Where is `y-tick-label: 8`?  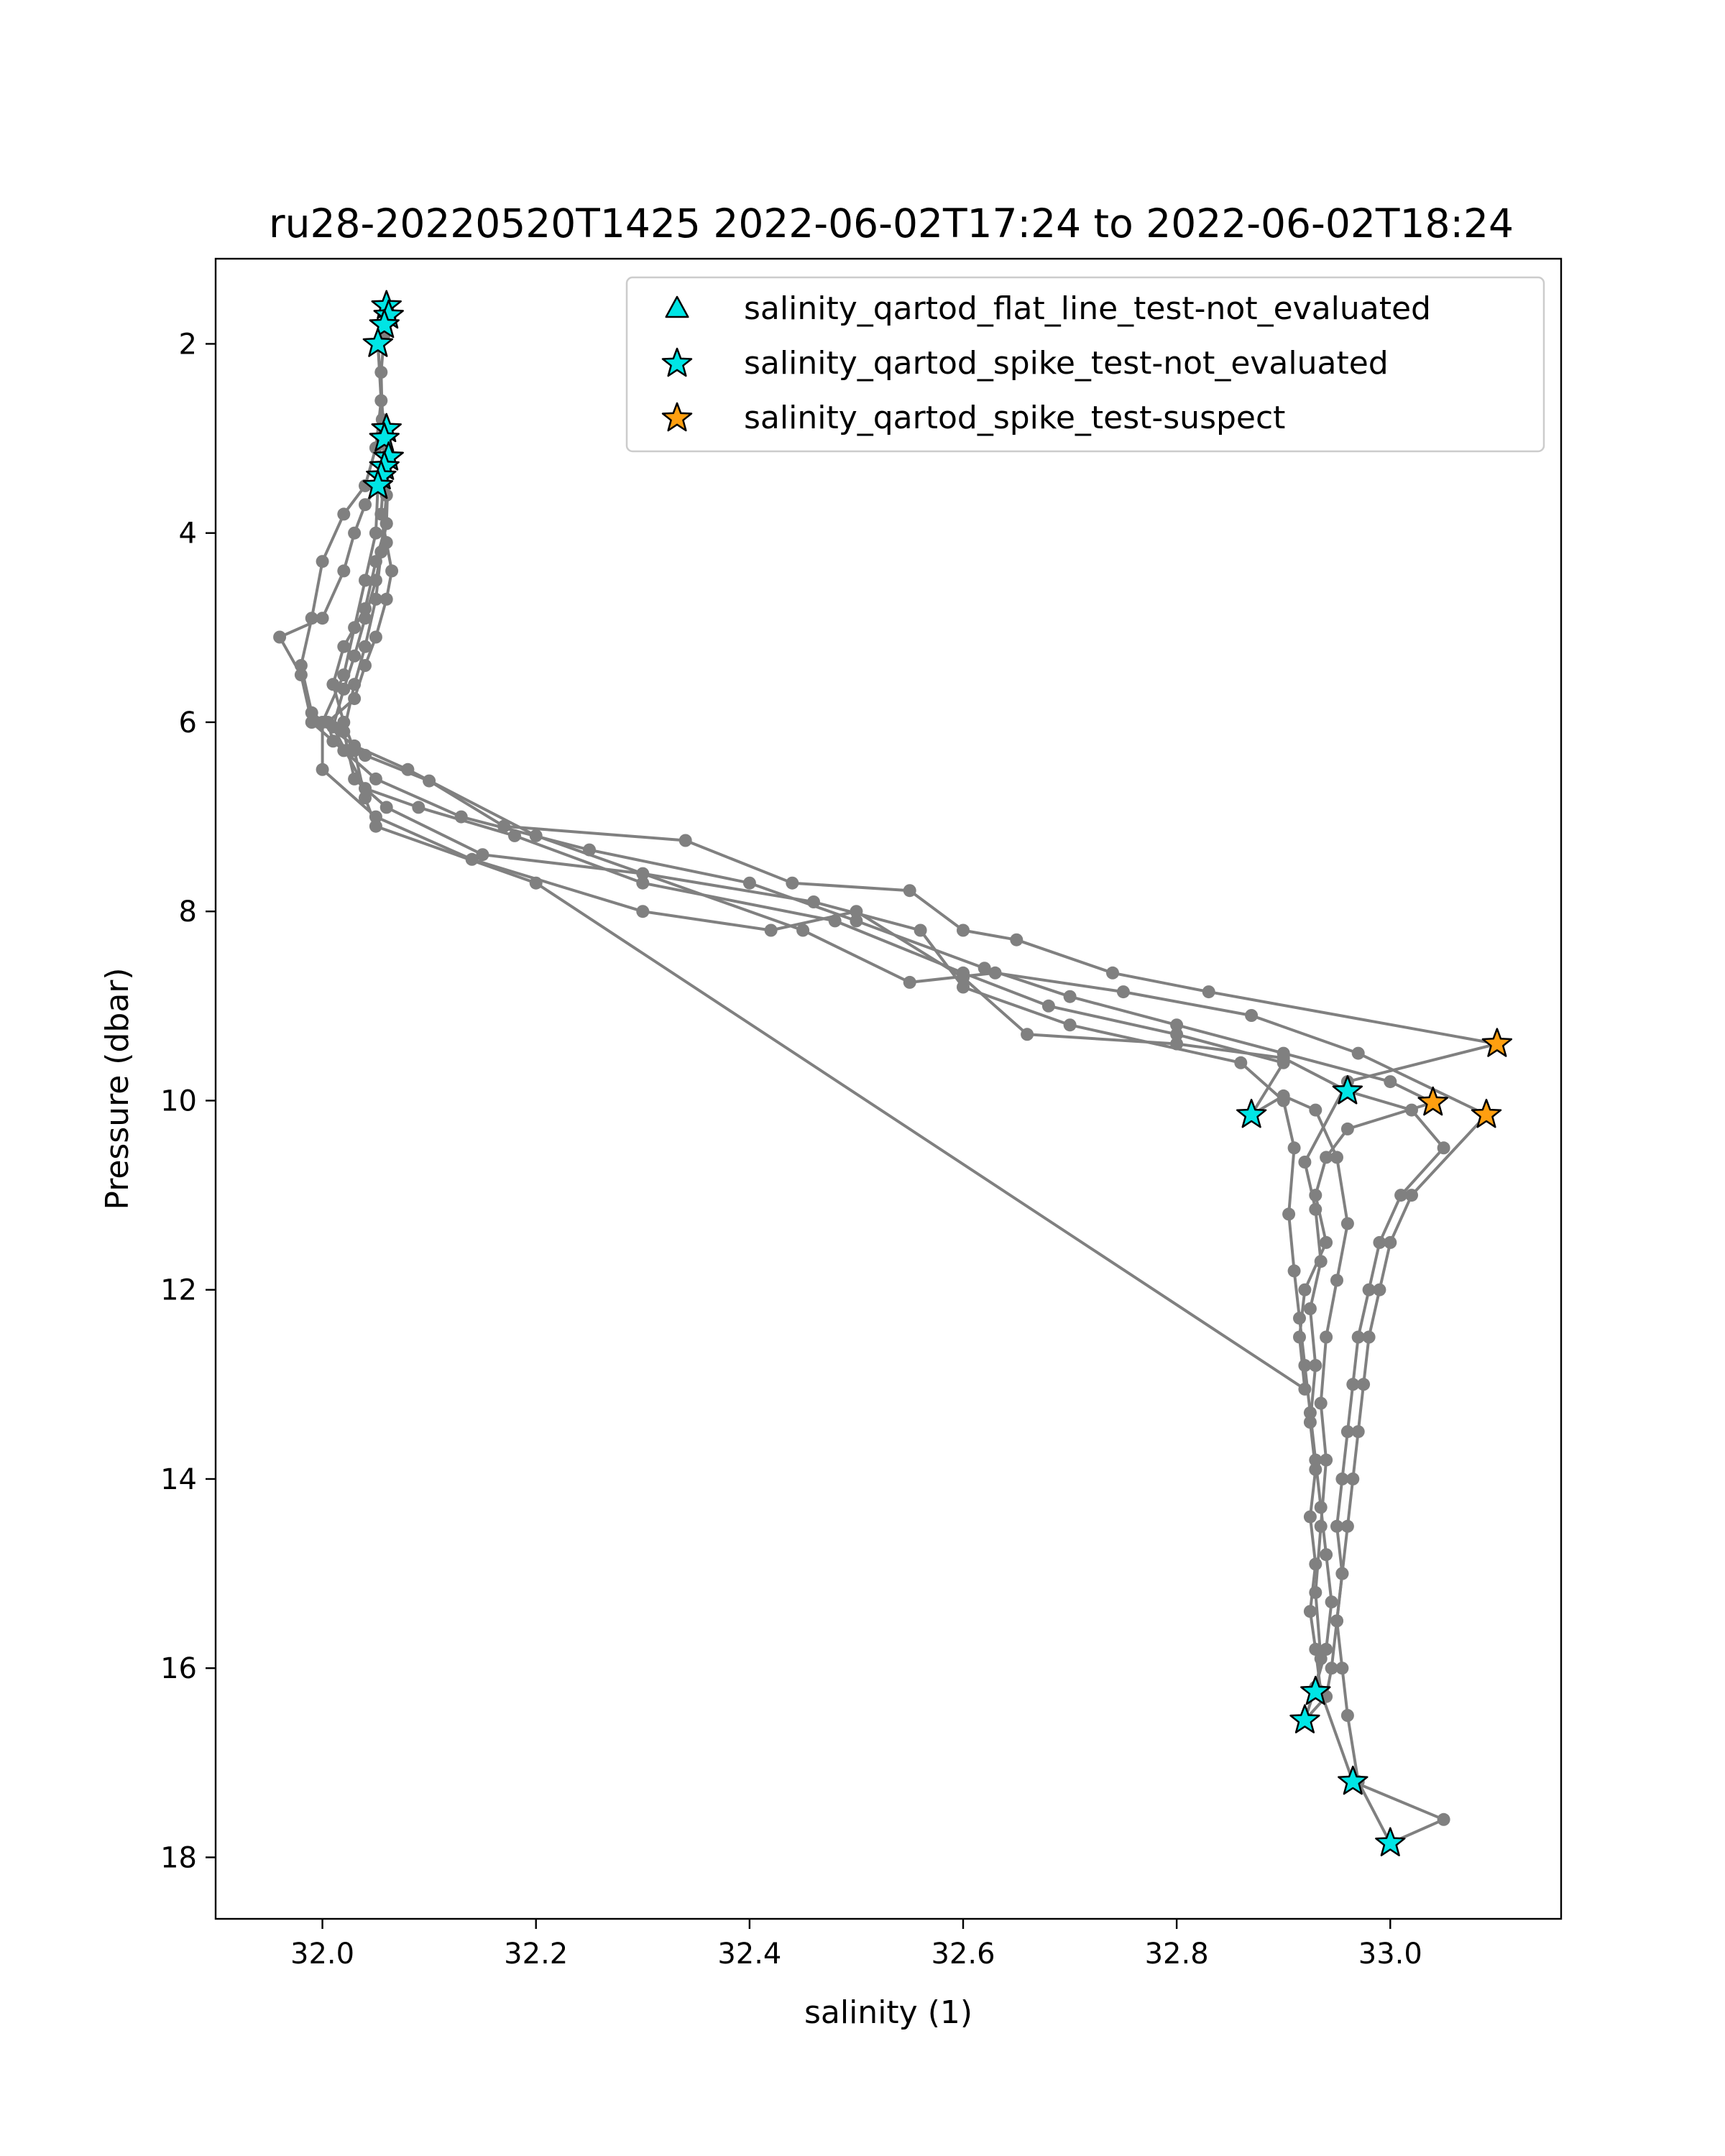 y-tick-label: 8 is located at coordinates (188, 912).